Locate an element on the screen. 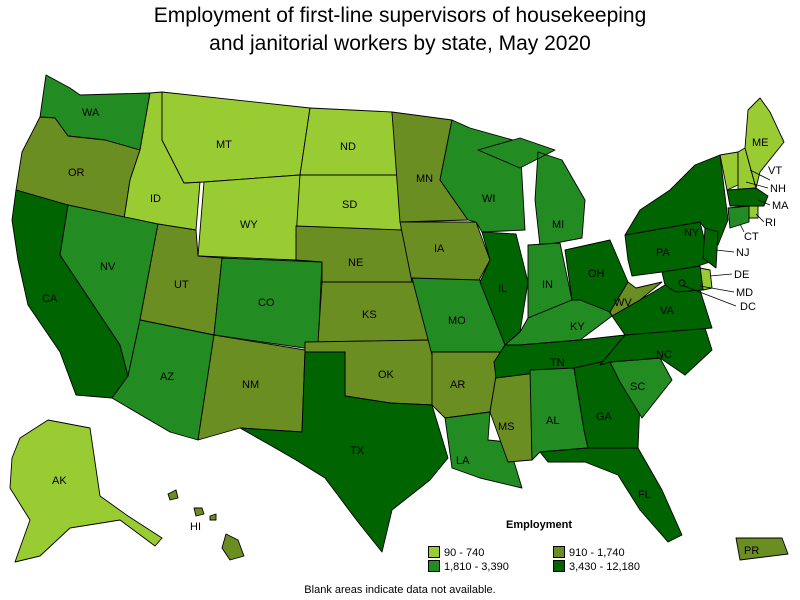  legend-label: 90 - 740 is located at coordinates (464, 553).